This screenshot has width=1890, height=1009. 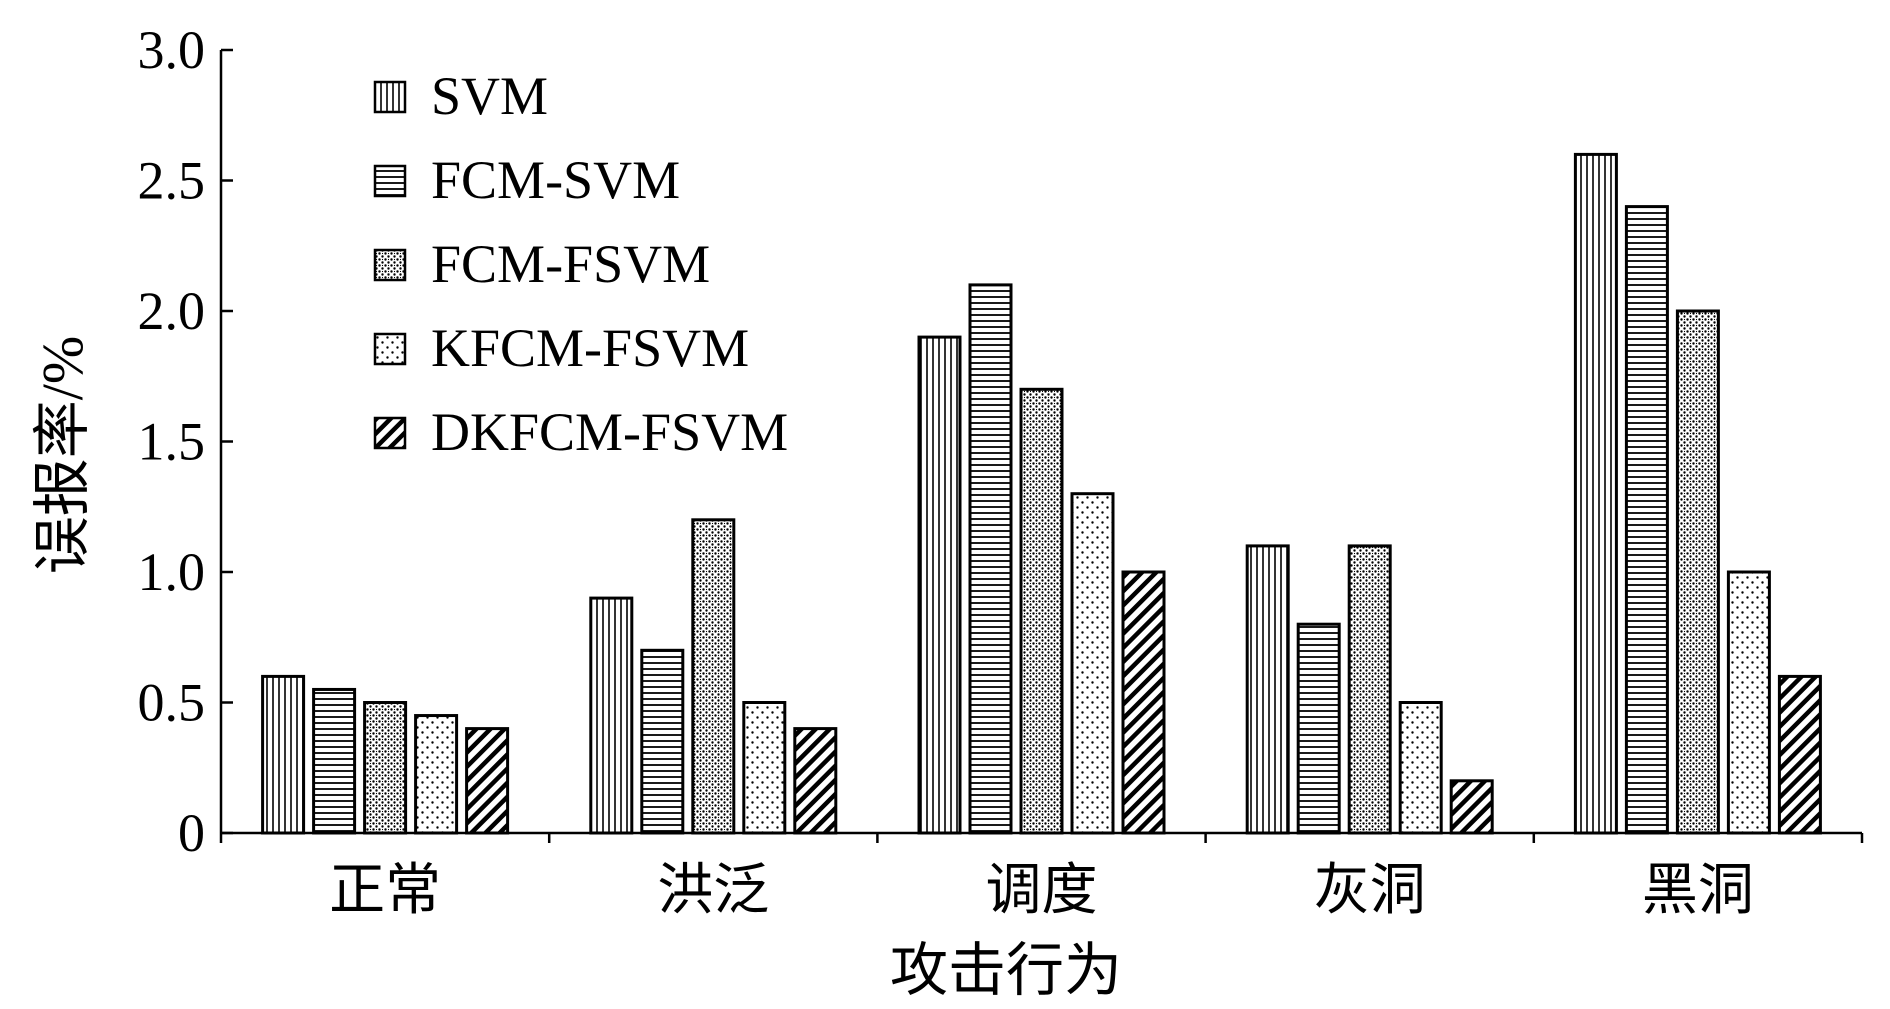 What do you see at coordinates (390, 349) in the screenshot?
I see `legend-swatch-kfcm-fsvm` at bounding box center [390, 349].